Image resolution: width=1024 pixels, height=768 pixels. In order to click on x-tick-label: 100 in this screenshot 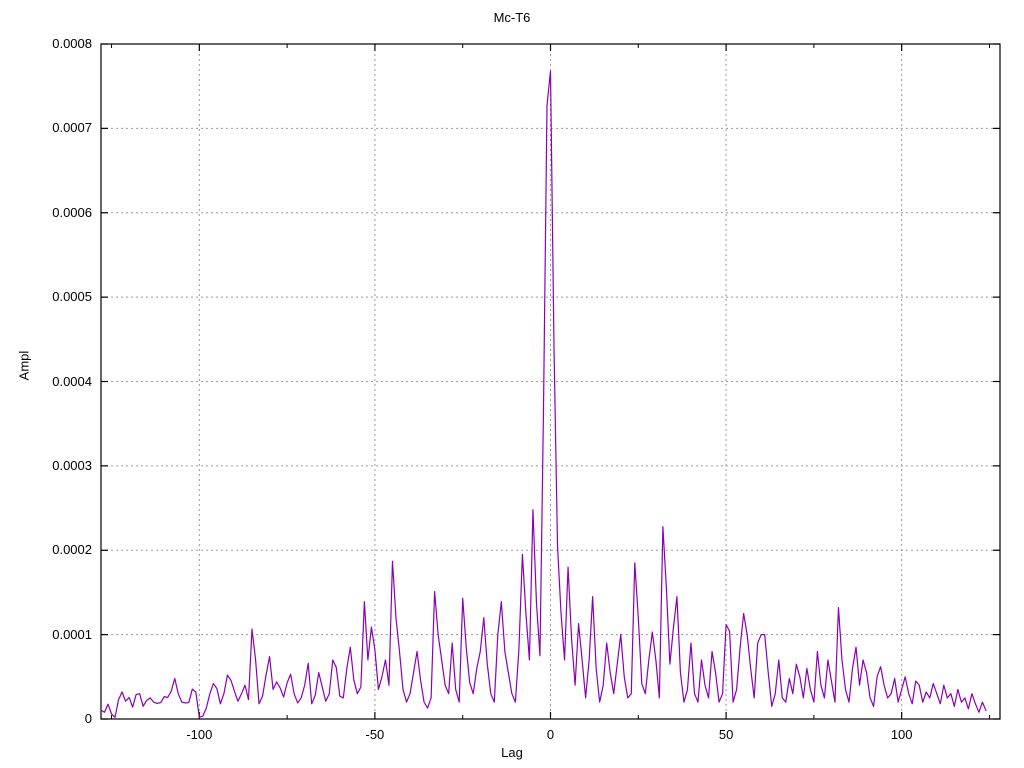, I will do `click(901, 734)`.